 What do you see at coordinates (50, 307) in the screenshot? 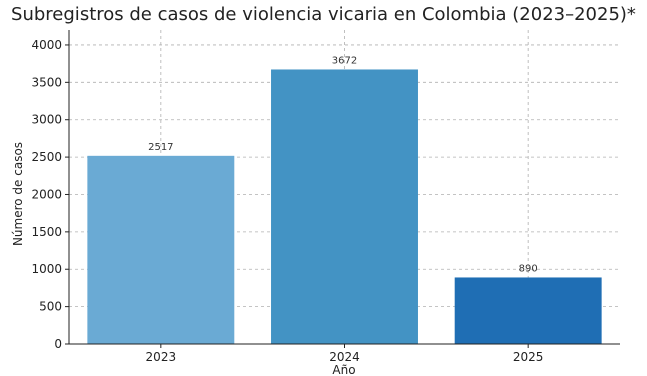
I see `y-tick-label: 500` at bounding box center [50, 307].